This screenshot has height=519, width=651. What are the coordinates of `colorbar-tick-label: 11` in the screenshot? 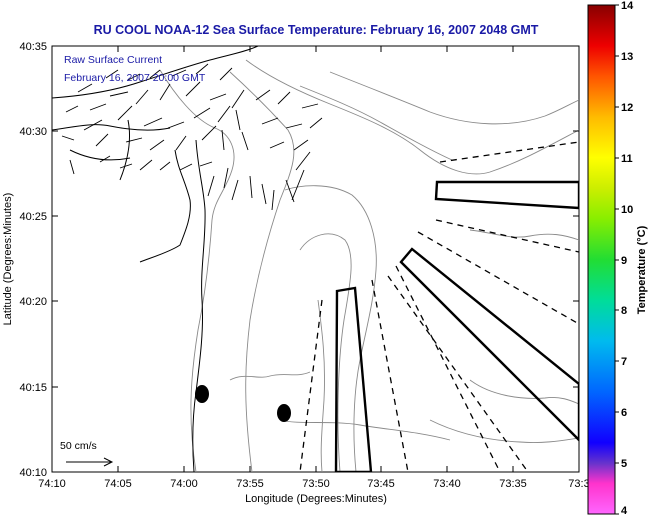 It's located at (627, 159).